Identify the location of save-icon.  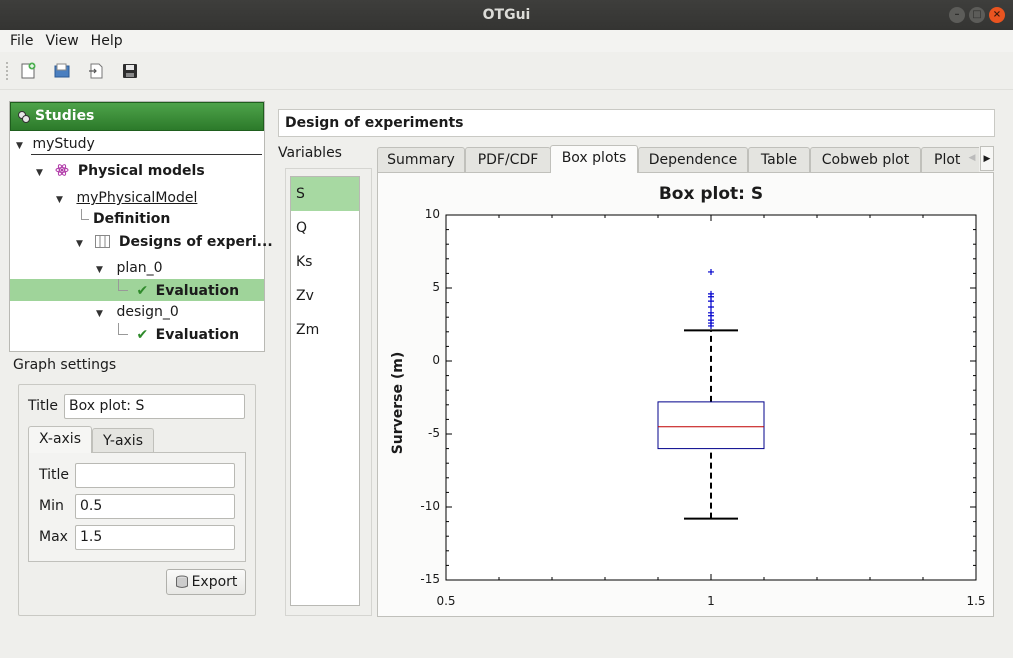
(130, 70).